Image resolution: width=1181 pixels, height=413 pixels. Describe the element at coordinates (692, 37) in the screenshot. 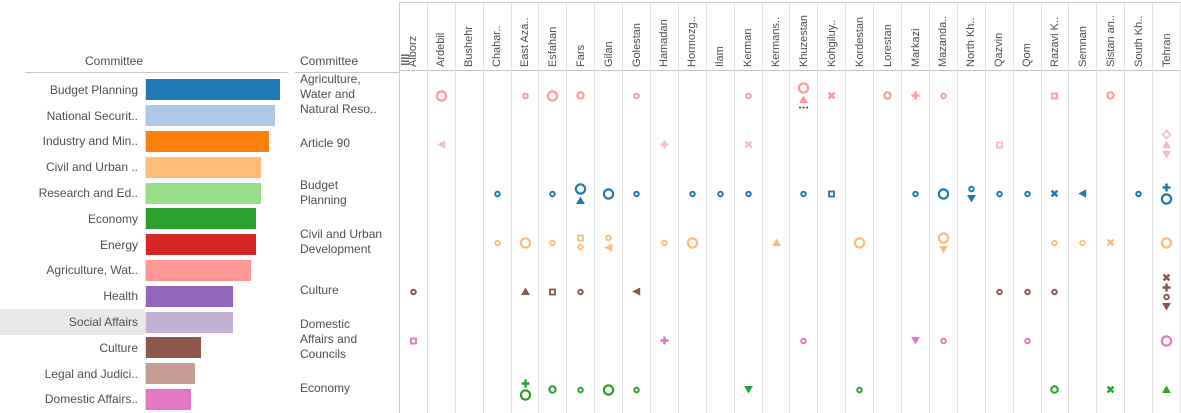

I see `column-header: Hormozg..` at that location.